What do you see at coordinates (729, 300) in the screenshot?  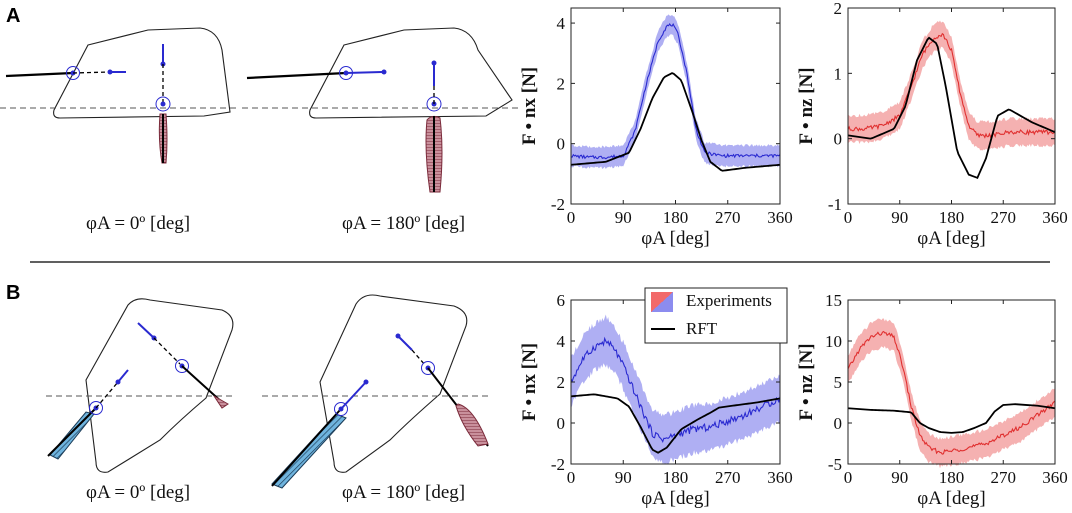 I see `legend-experiments-label: Experiments` at bounding box center [729, 300].